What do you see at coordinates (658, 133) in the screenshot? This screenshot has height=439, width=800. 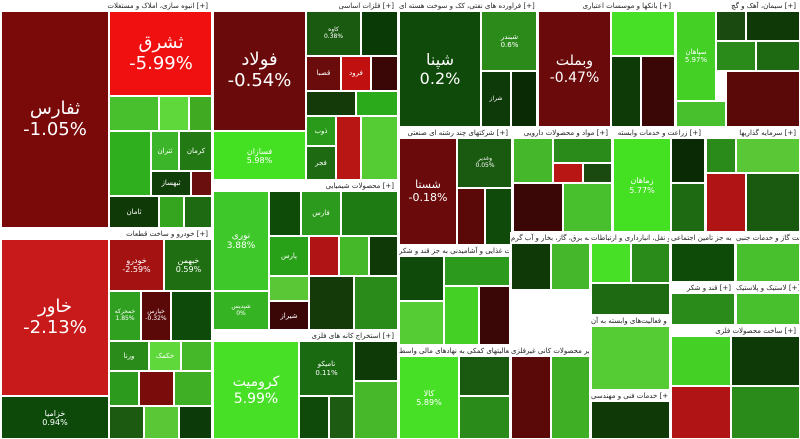 I see `sector-title: زراعت و خدمات وابسته [+]` at bounding box center [658, 133].